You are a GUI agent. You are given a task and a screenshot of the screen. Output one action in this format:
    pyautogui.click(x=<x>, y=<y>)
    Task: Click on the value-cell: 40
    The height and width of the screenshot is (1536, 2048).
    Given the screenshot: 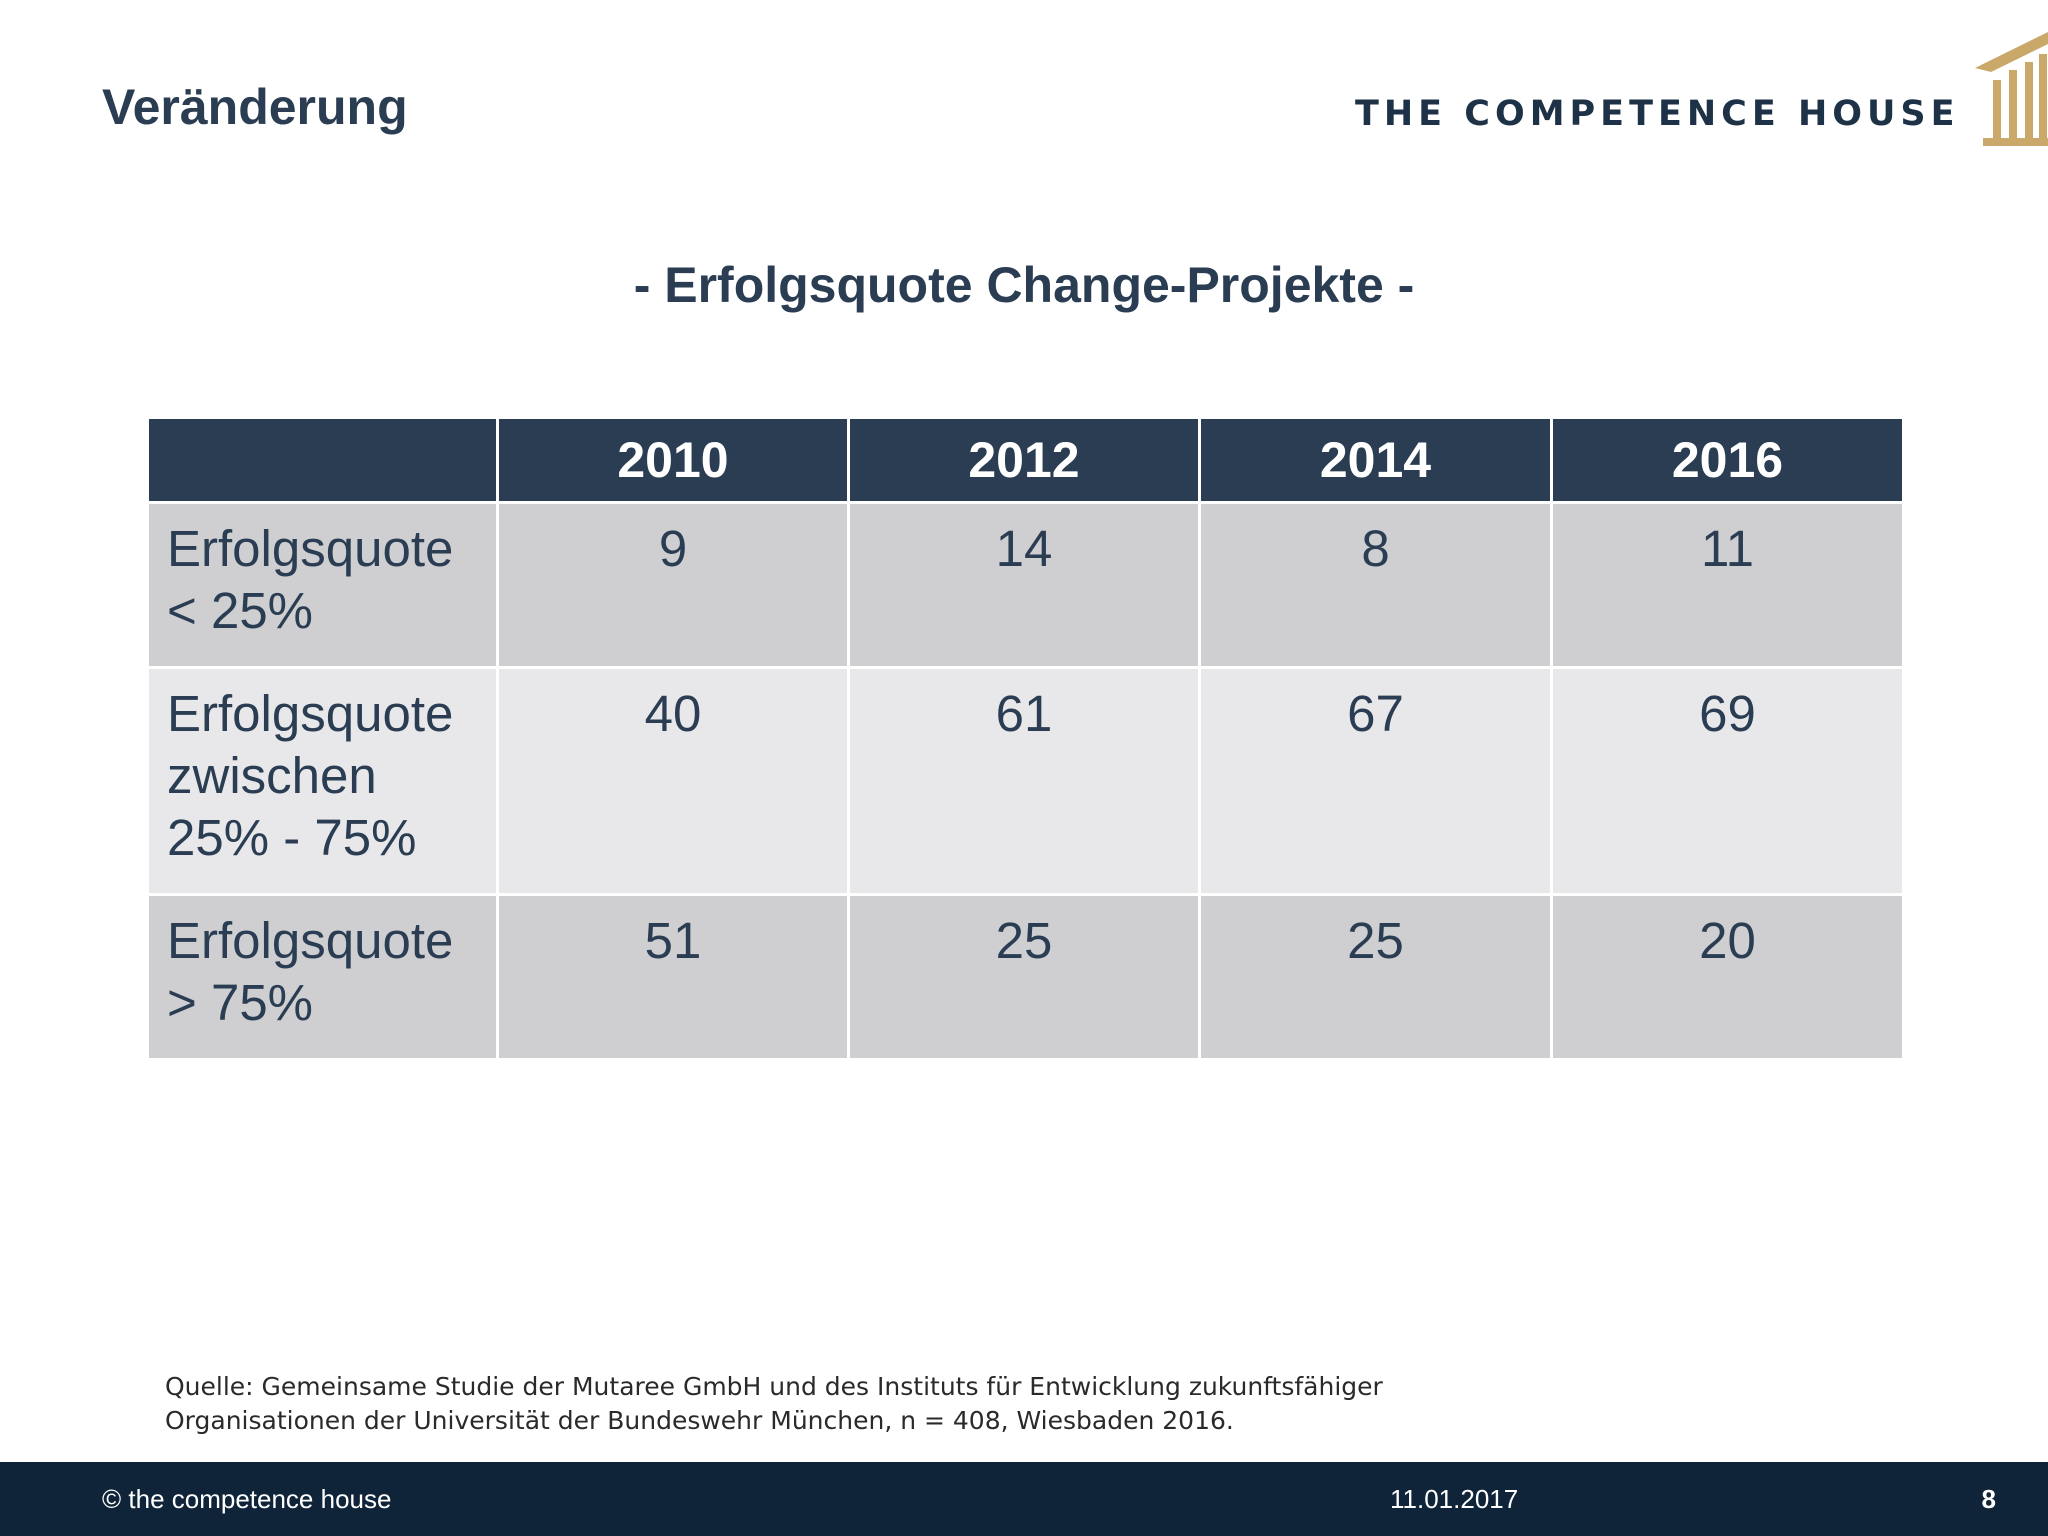 What is the action you would take?
    pyautogui.click(x=673, y=781)
    